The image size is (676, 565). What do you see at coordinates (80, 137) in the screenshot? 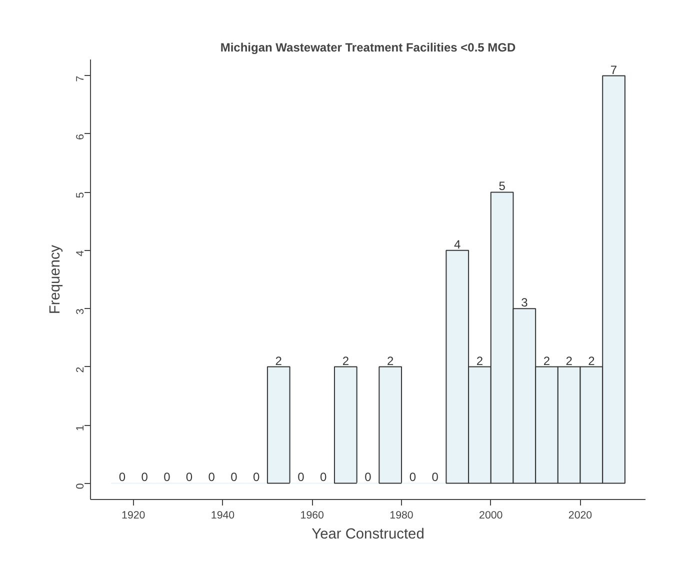
I see `y-tick-label: 6` at bounding box center [80, 137].